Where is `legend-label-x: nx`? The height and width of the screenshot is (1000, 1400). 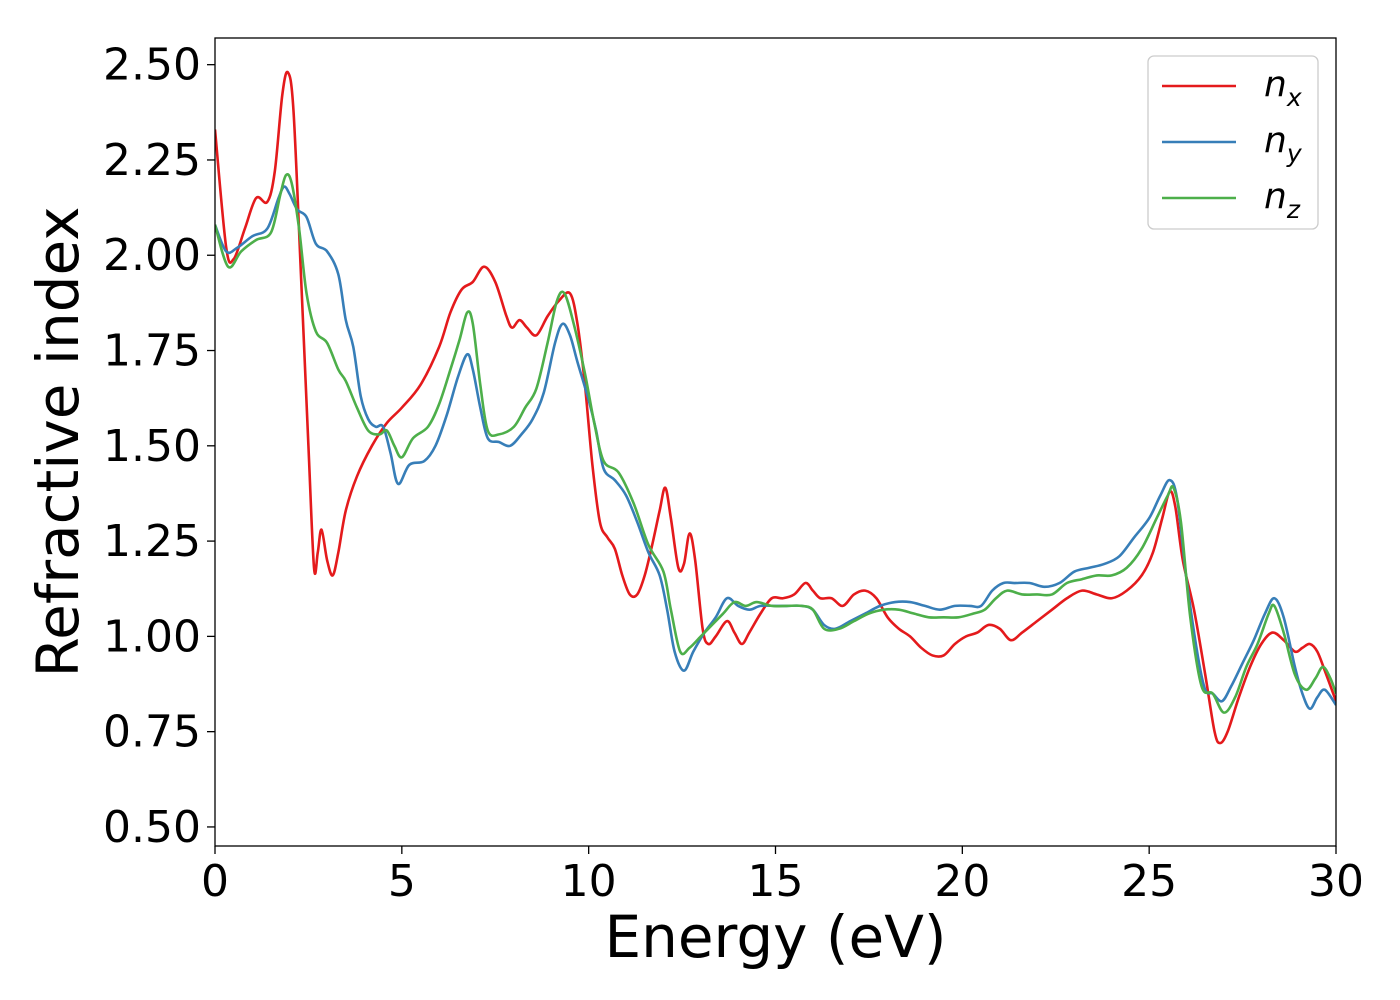
legend-label-x: nx is located at coordinates (1283, 88).